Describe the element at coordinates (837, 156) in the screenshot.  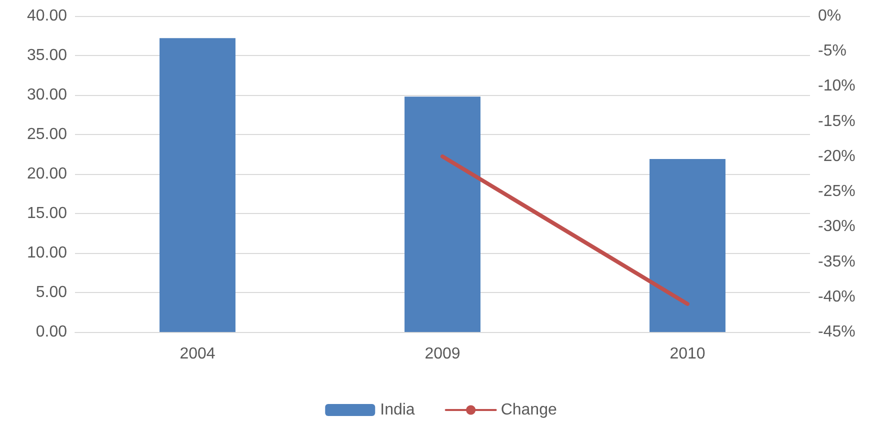
I see `y2-tick-label: -20%` at that location.